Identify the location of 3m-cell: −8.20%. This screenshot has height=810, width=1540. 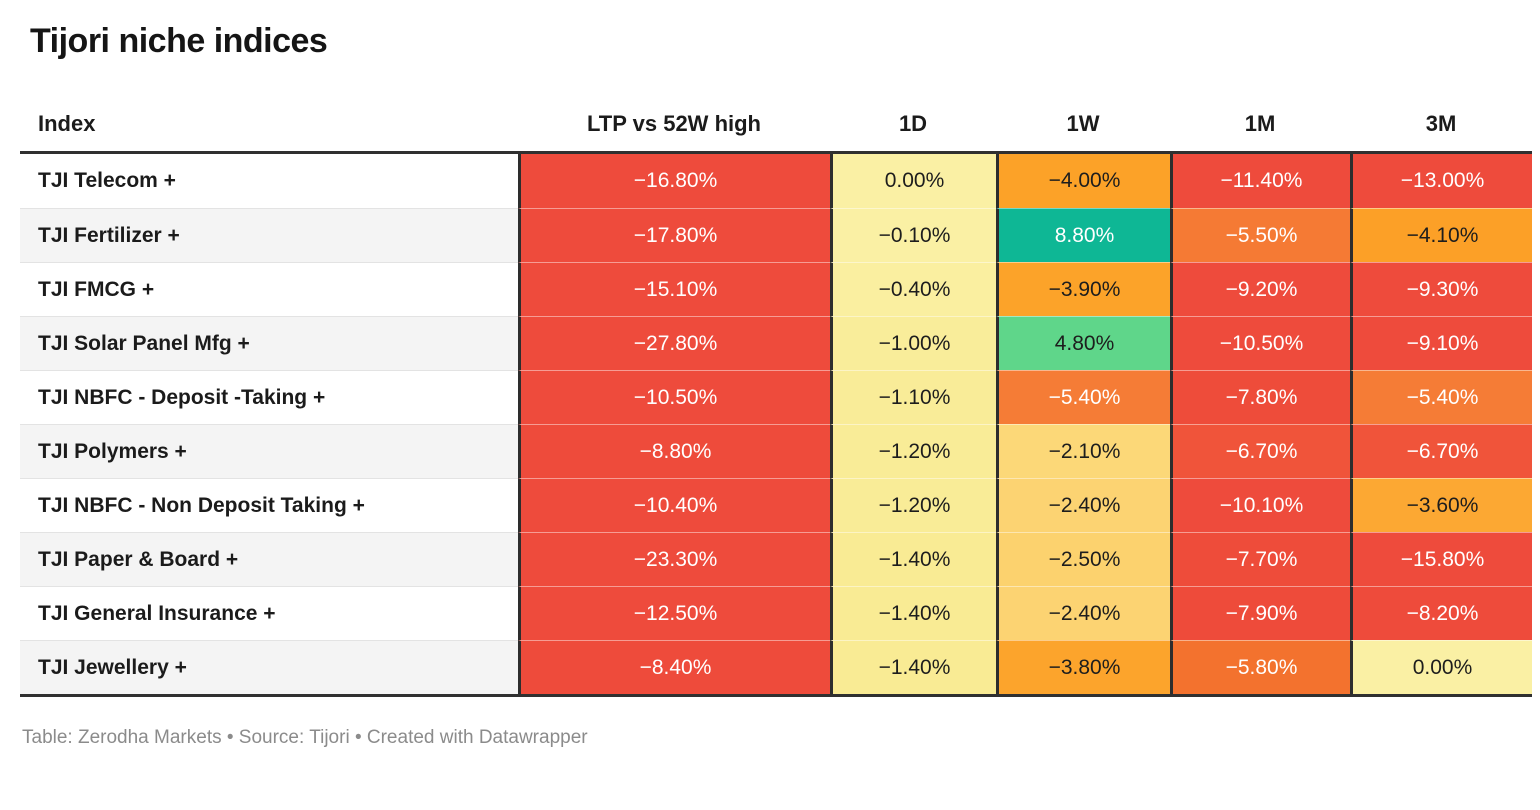
(1441, 613).